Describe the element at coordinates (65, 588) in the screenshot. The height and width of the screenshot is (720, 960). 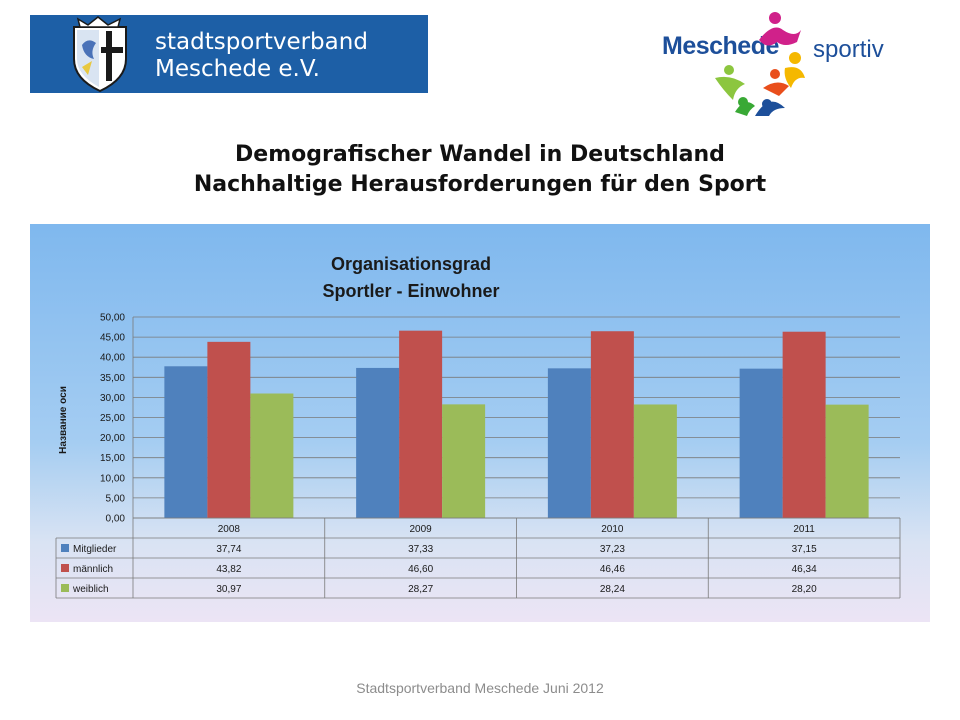
I see `legend-key-weiblich` at that location.